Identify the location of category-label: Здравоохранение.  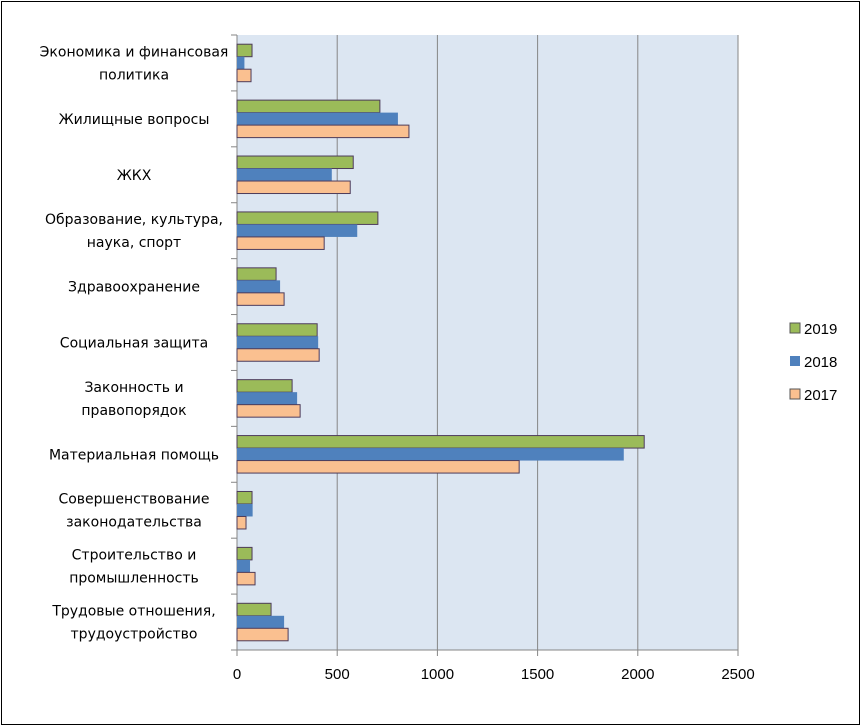
(134, 288).